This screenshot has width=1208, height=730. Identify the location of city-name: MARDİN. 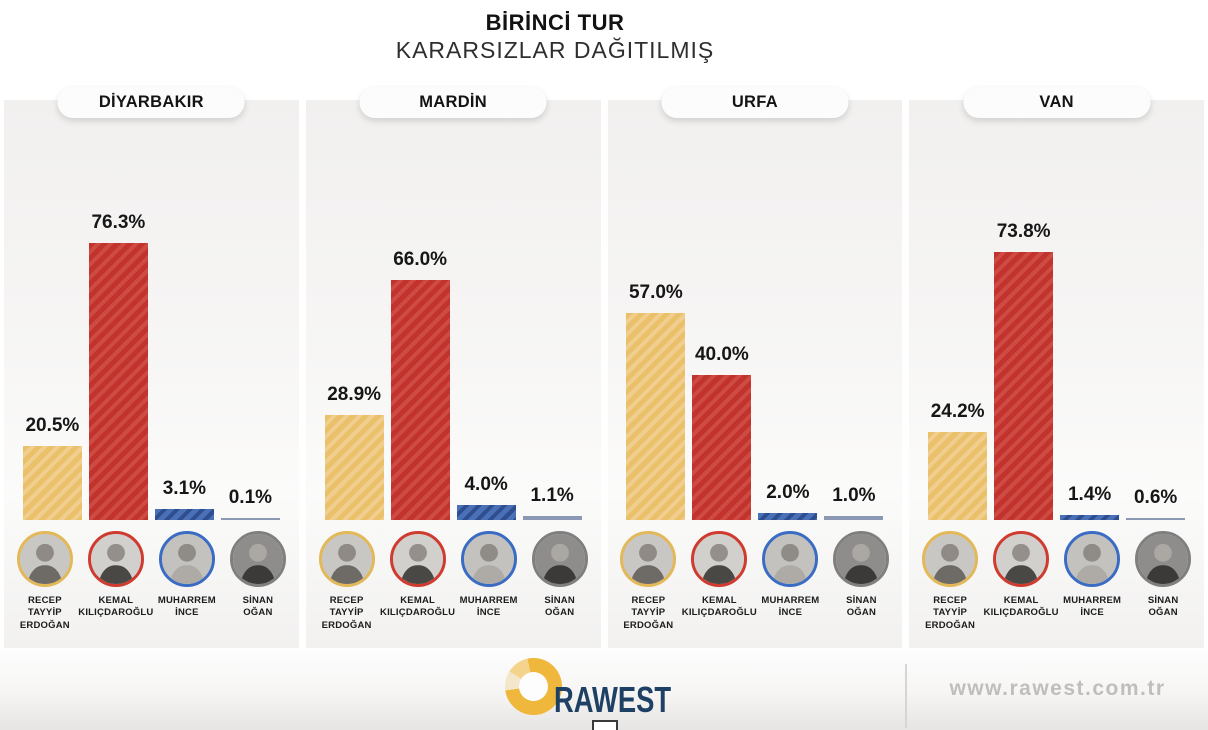
(453, 102).